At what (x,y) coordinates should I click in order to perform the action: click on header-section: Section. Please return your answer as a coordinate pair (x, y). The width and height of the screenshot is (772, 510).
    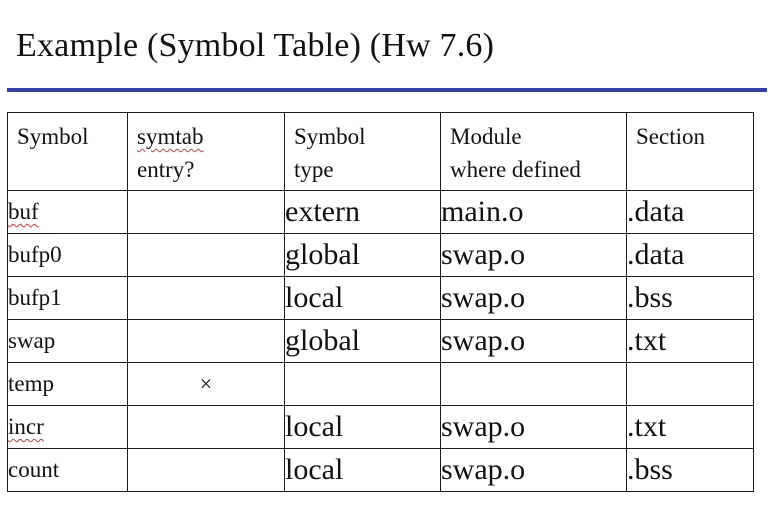
    Looking at the image, I should click on (690, 151).